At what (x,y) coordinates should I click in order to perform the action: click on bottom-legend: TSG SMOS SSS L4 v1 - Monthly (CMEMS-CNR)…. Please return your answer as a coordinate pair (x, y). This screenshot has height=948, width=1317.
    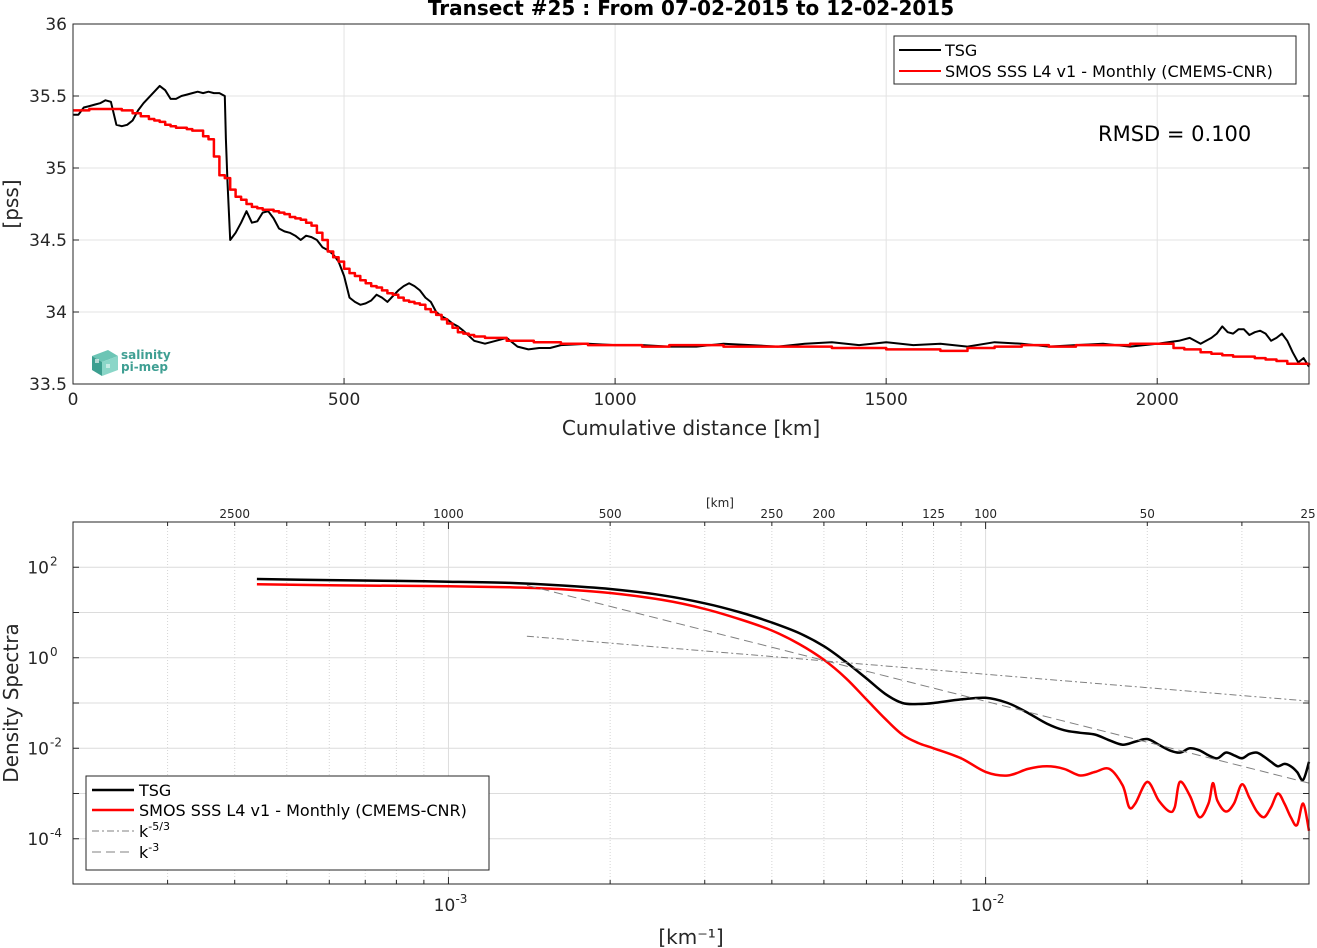
    Looking at the image, I should click on (287, 823).